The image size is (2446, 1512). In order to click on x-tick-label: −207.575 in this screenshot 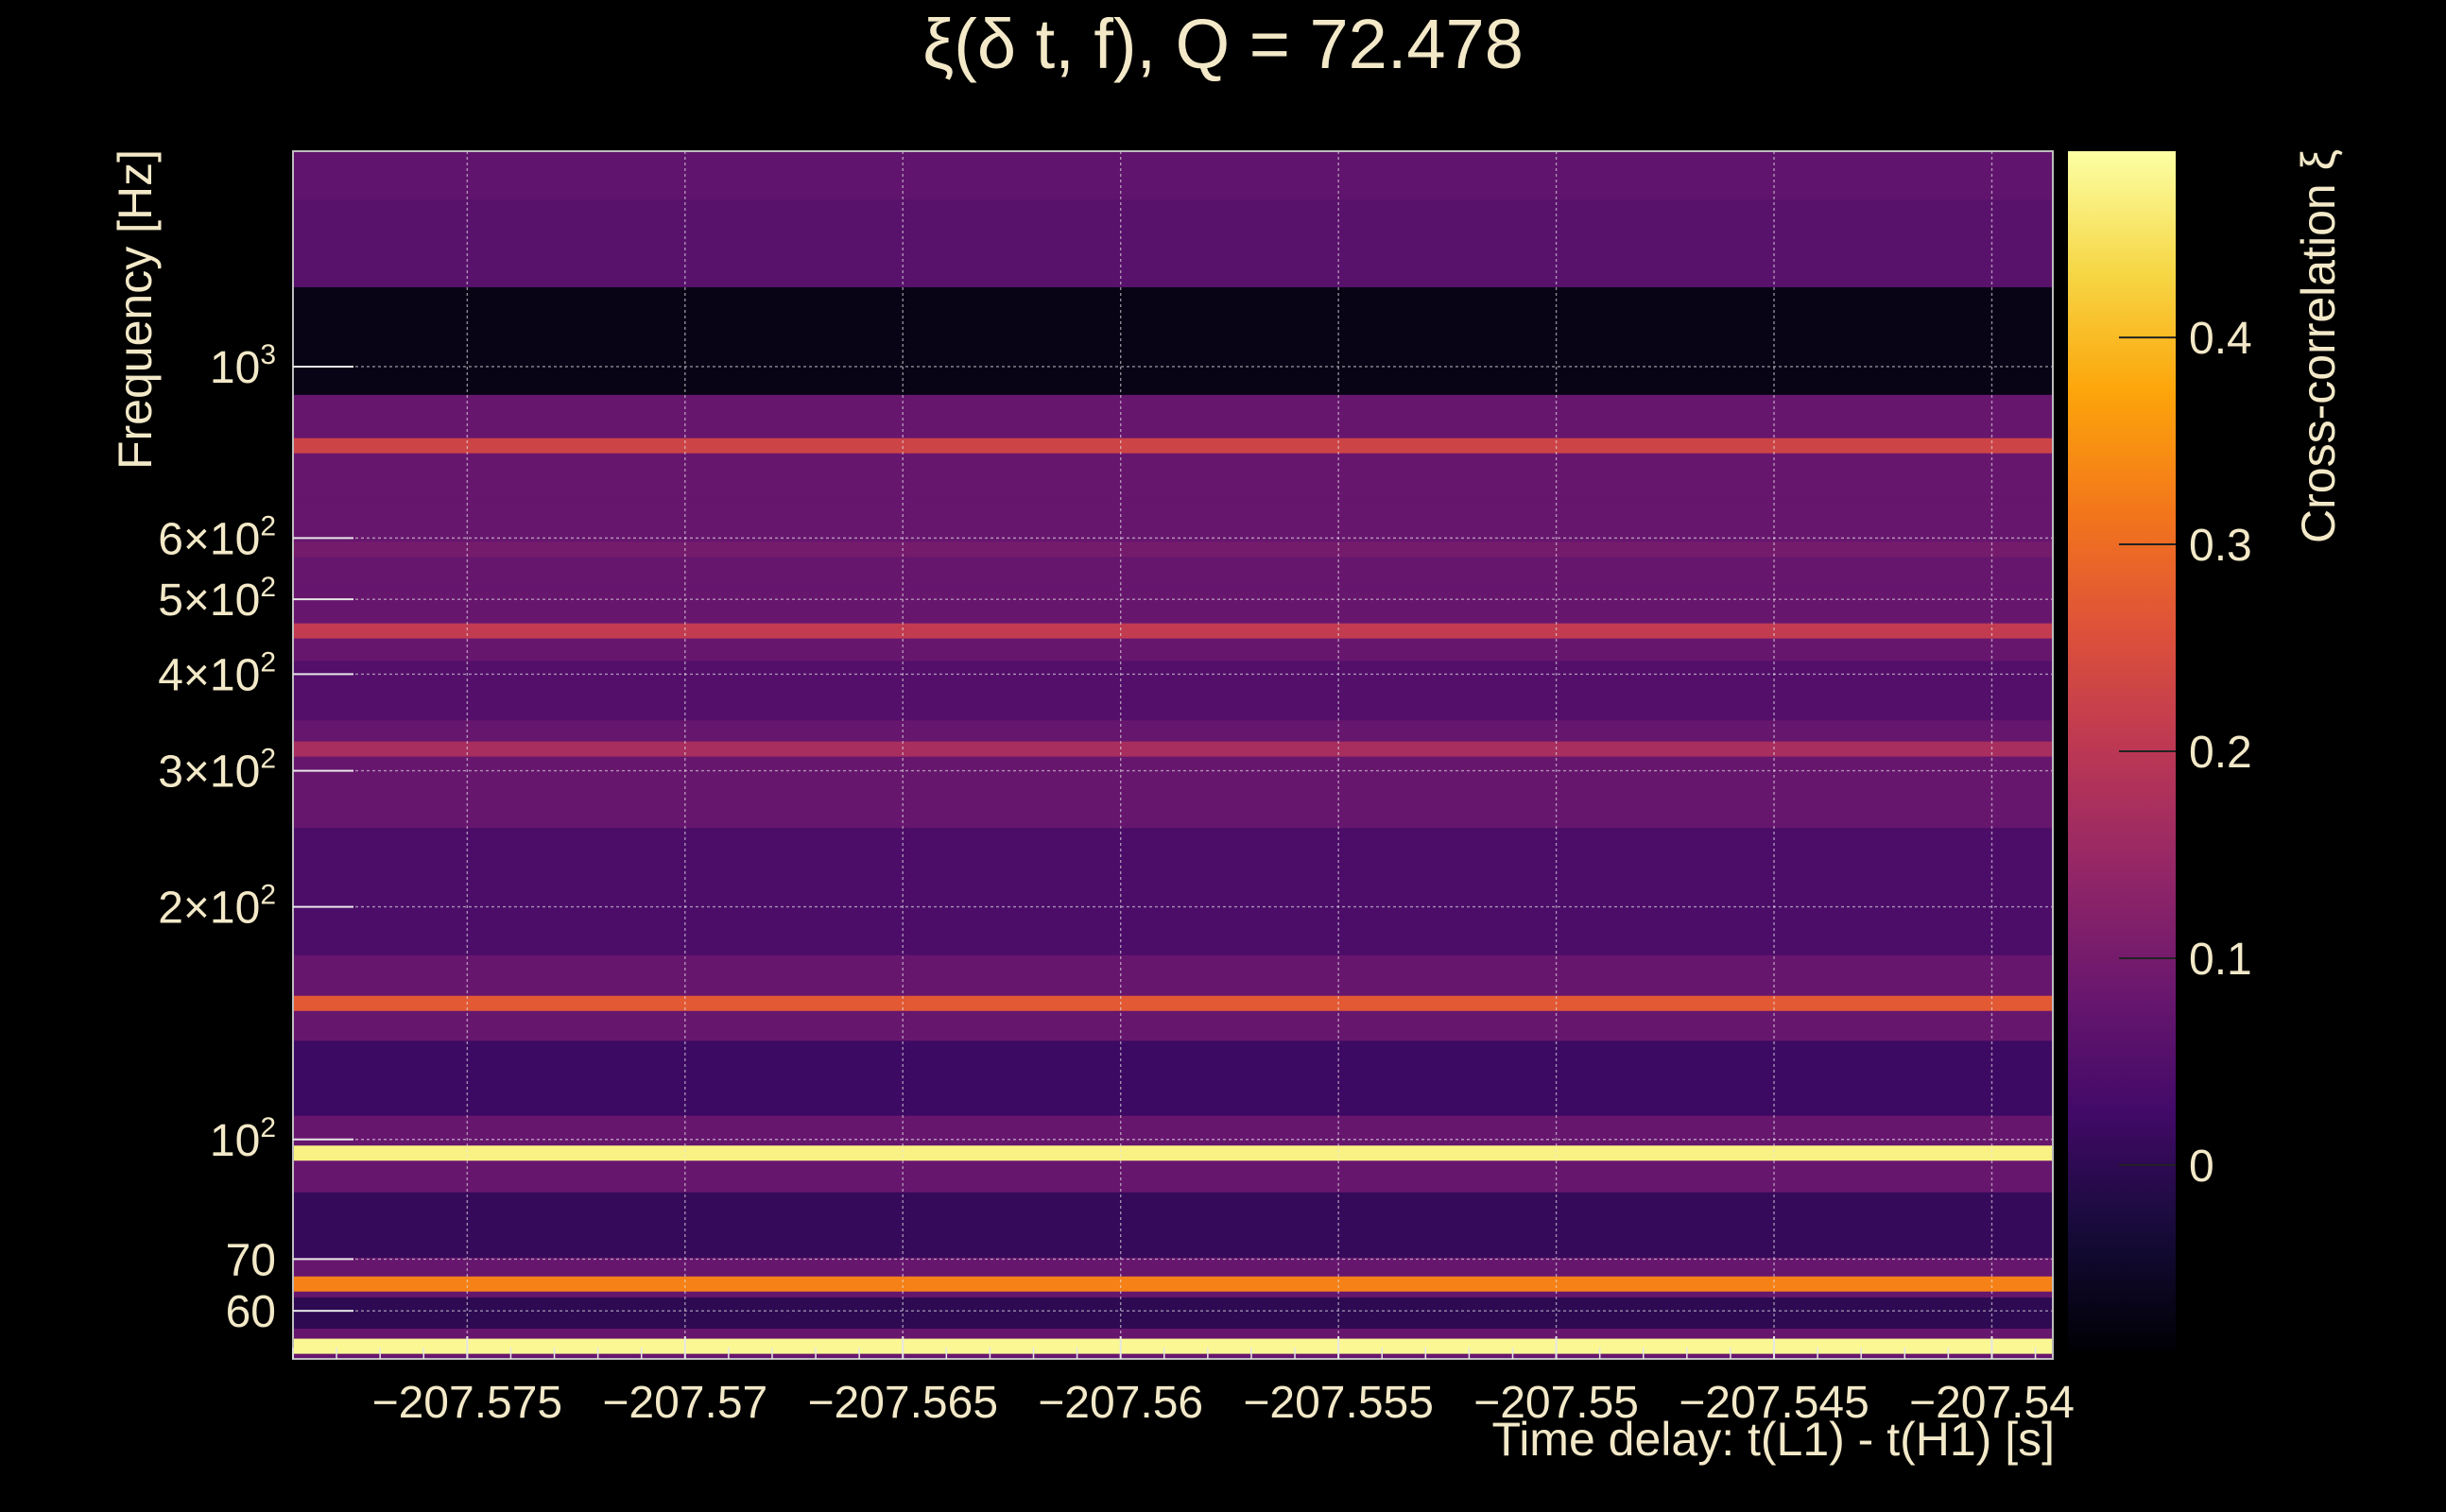, I will do `click(467, 1403)`.